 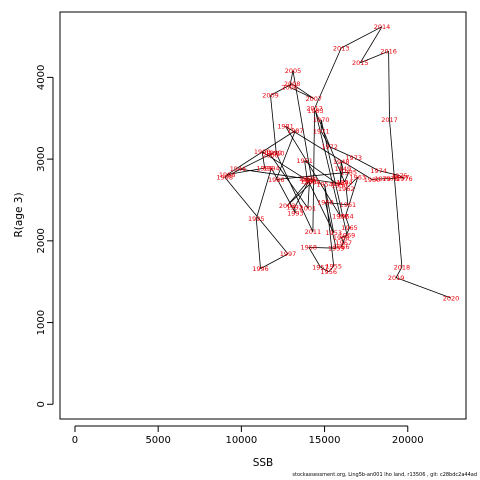 I want to click on point-label-1975: 1975, so click(x=399, y=176).